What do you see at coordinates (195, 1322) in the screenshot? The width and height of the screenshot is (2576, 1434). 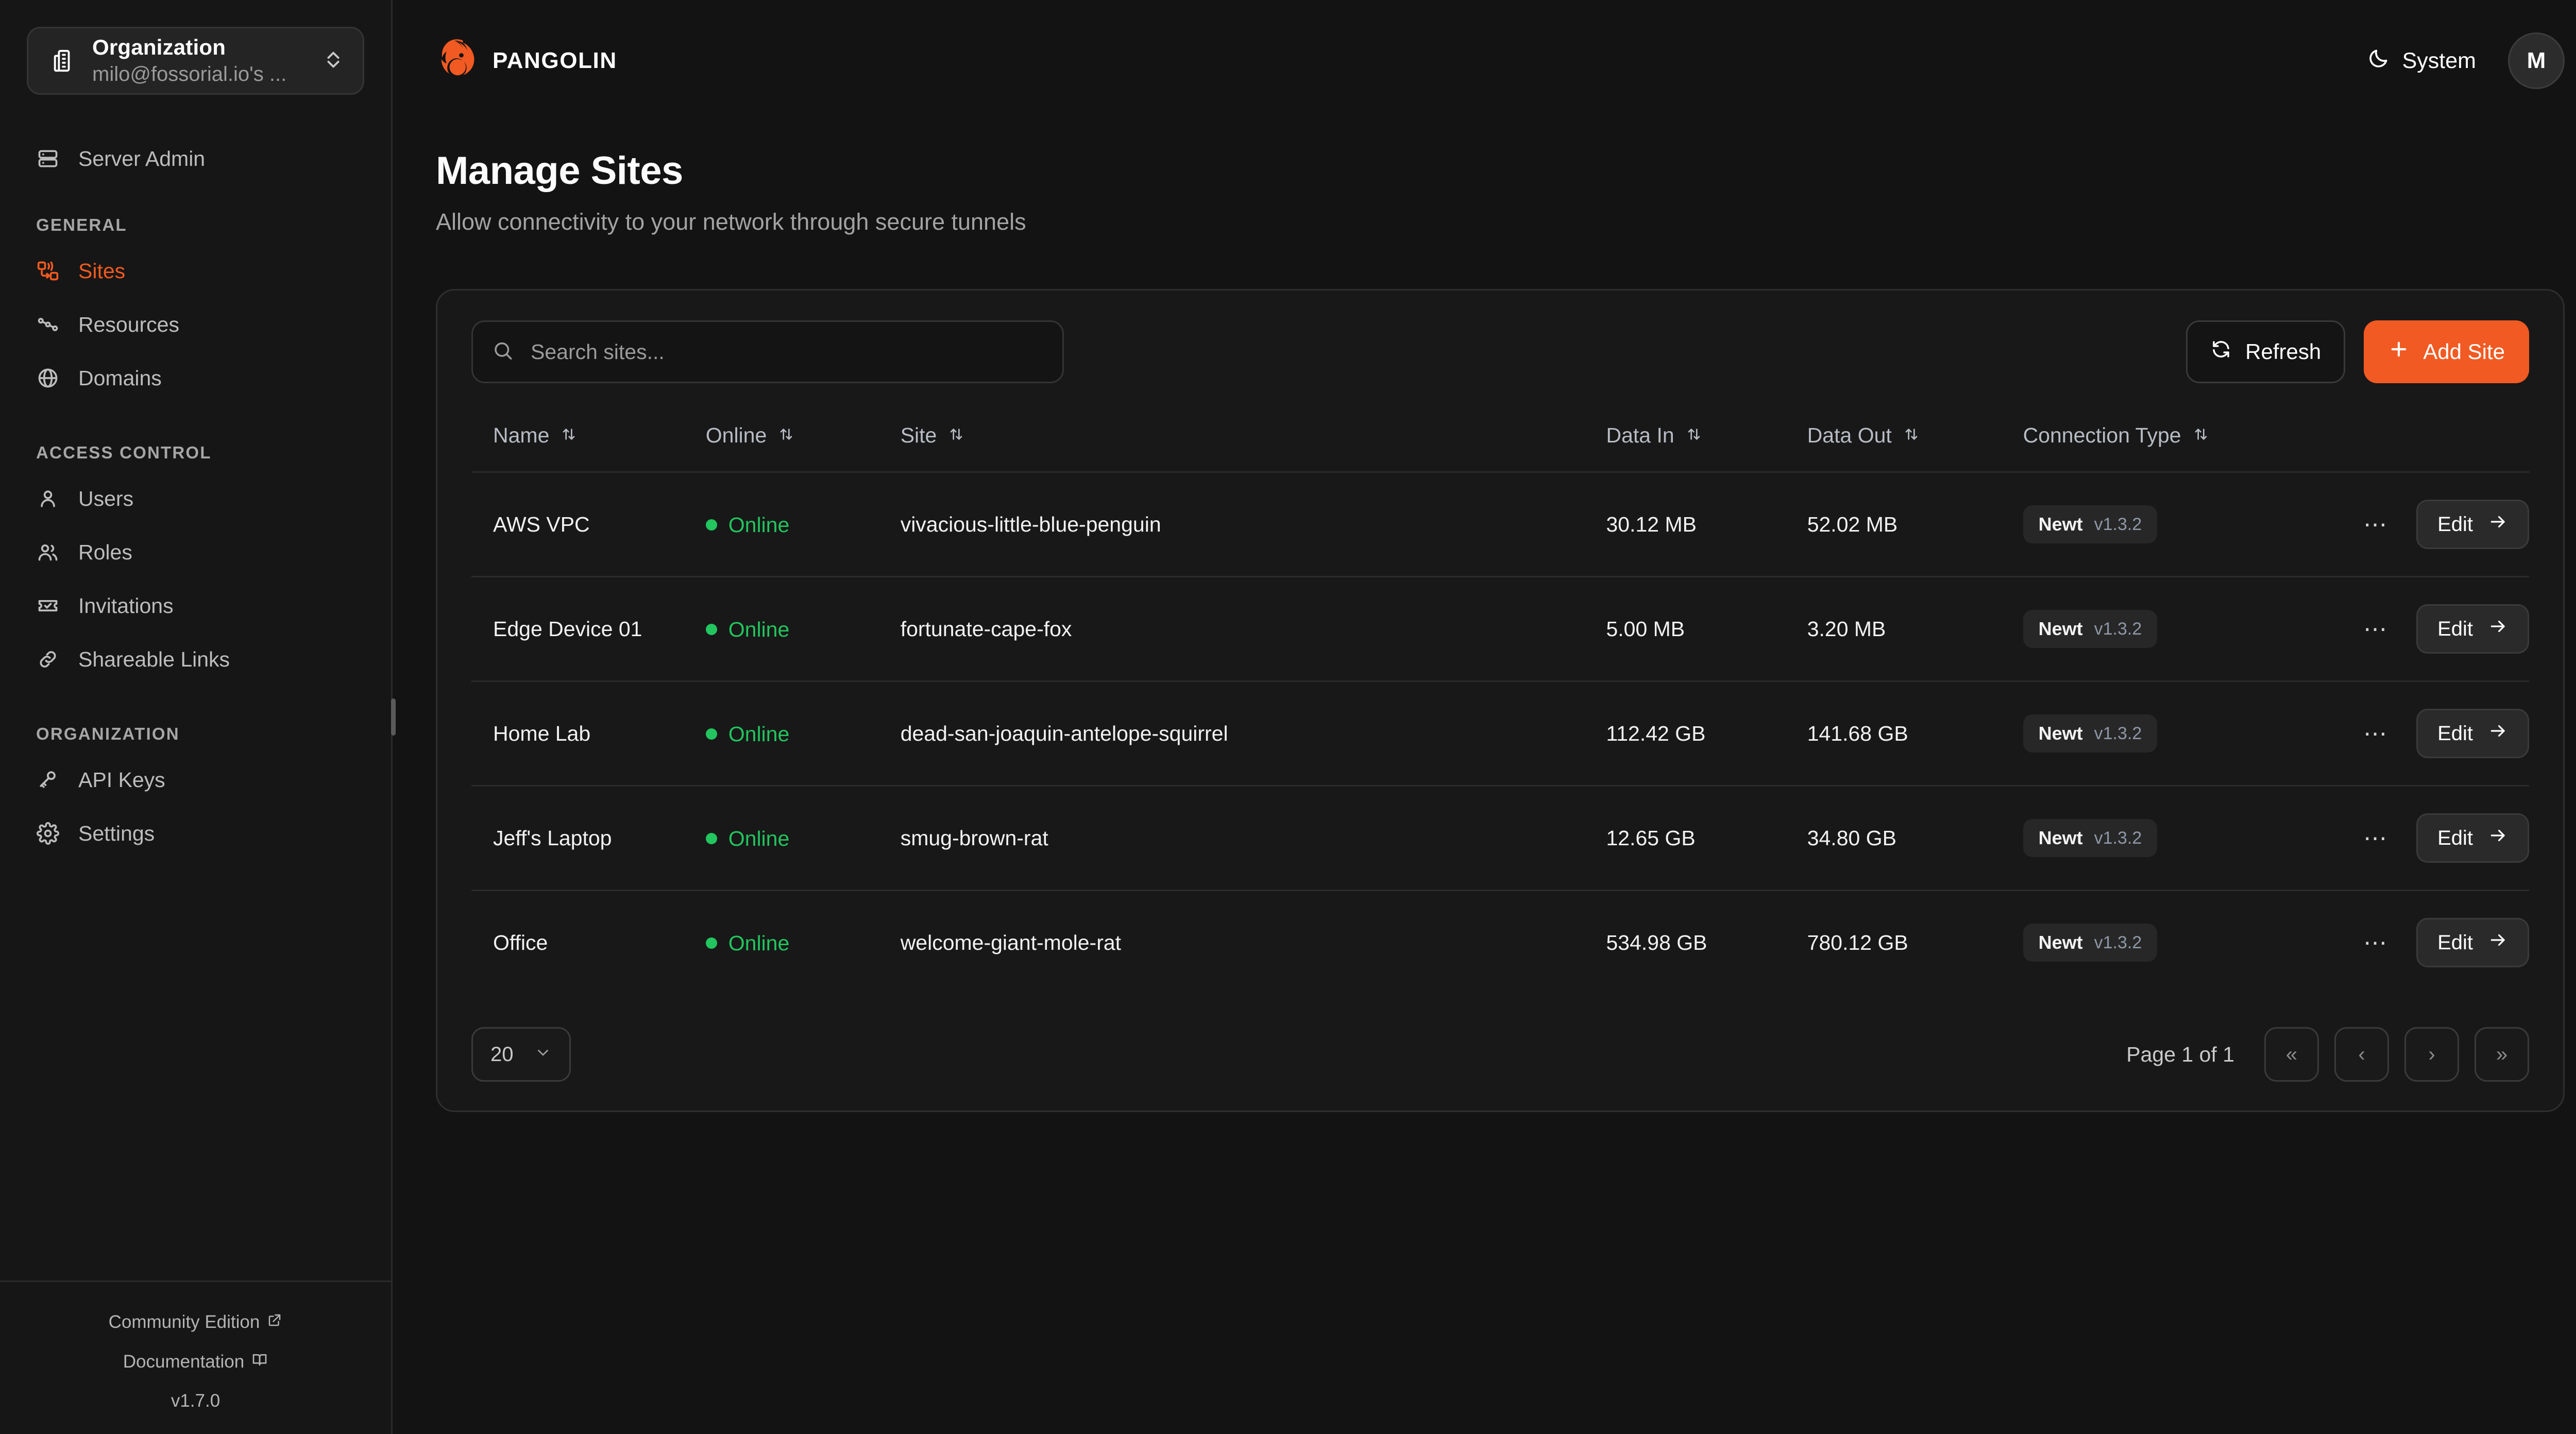 I see `community-edition-link: Community Edition` at bounding box center [195, 1322].